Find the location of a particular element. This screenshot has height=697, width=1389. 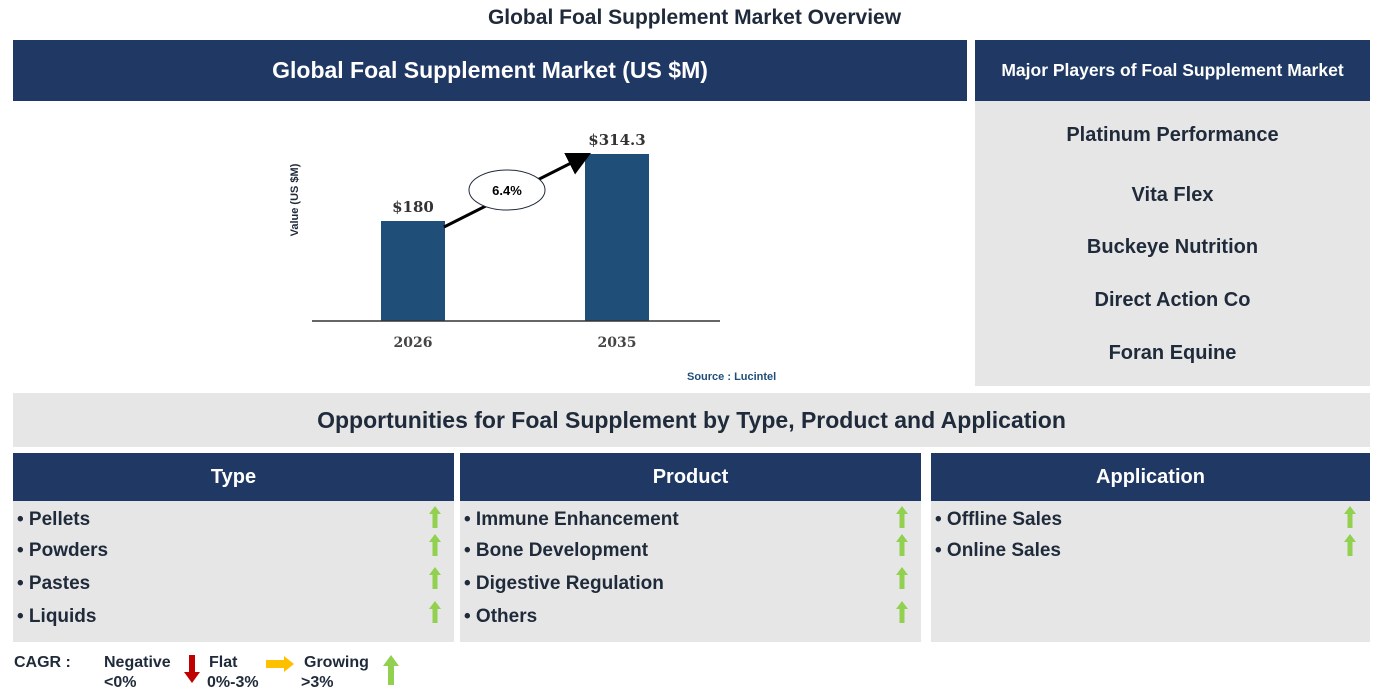

list-item: • Liquids is located at coordinates (57, 616).